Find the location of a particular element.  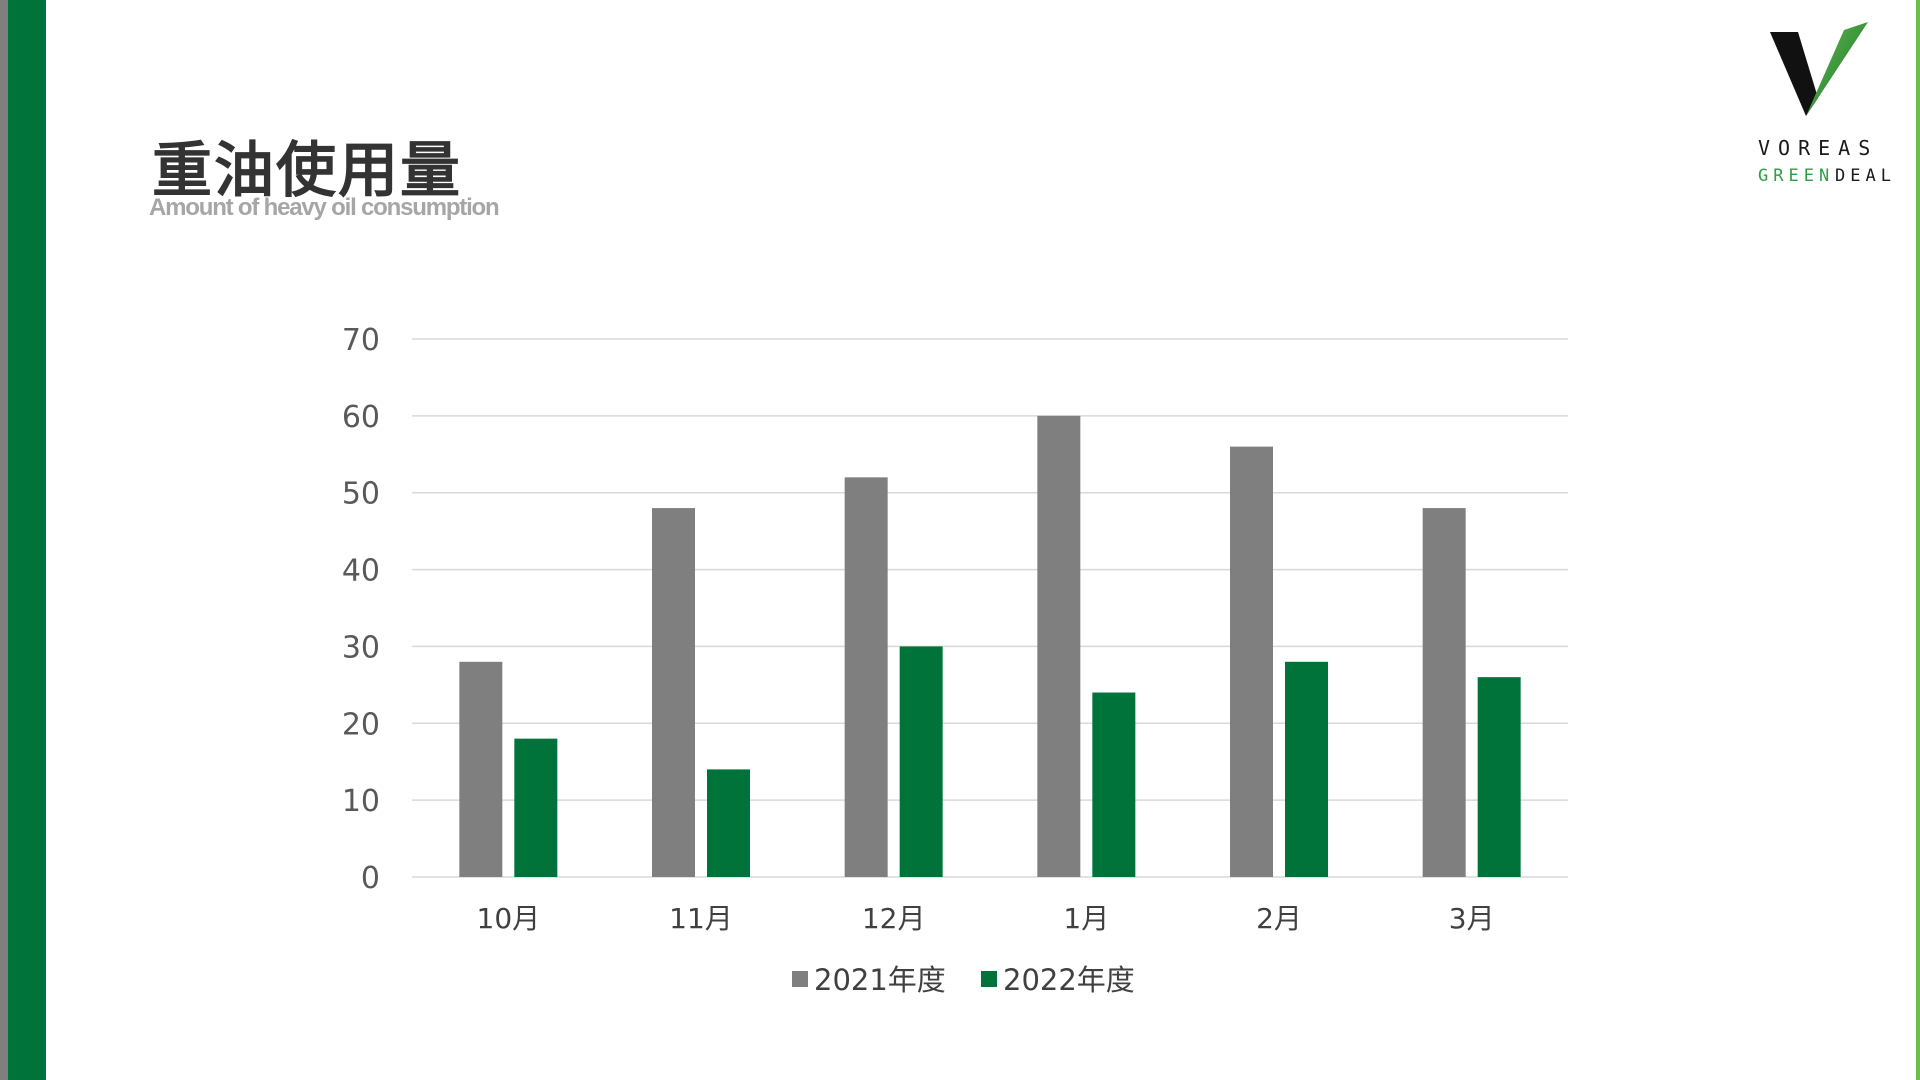

page-title: 重油使用量 is located at coordinates (307, 171).